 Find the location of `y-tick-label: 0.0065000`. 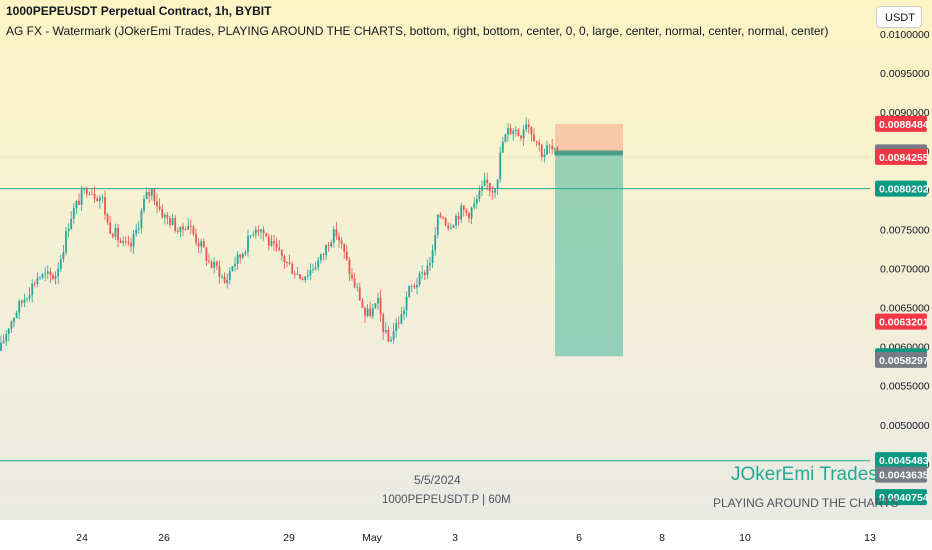

y-tick-label: 0.0065000 is located at coordinates (905, 309).